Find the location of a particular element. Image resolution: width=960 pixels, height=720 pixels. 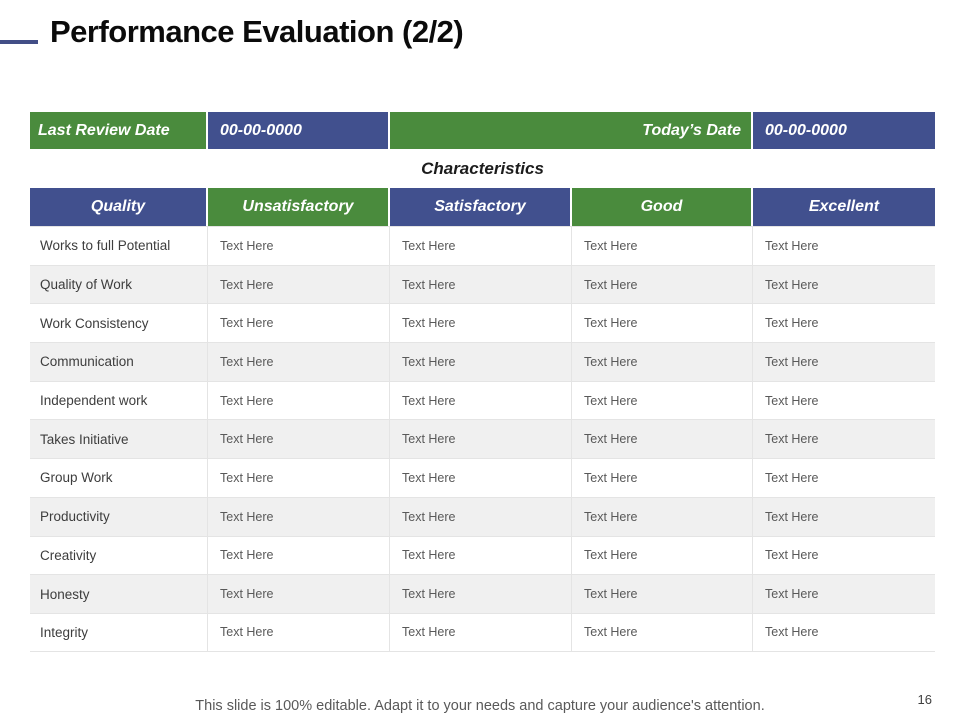

column-header-satisfactory: Satisfactory is located at coordinates (481, 207).